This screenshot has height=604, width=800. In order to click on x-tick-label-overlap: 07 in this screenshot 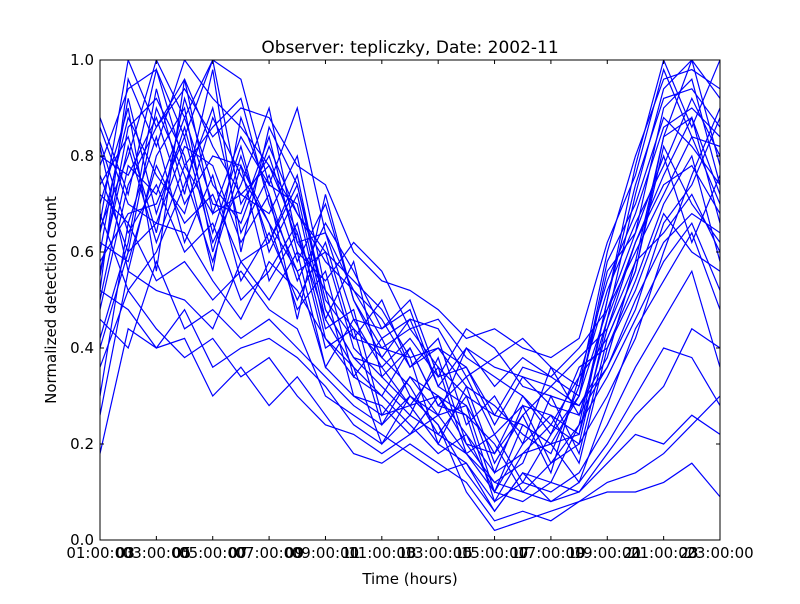, I will do `click(238, 553)`.